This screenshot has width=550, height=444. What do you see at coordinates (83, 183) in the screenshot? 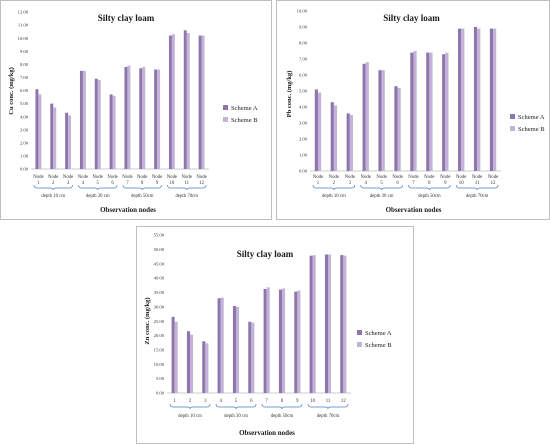
I see `x-tick-label: 4` at bounding box center [83, 183].